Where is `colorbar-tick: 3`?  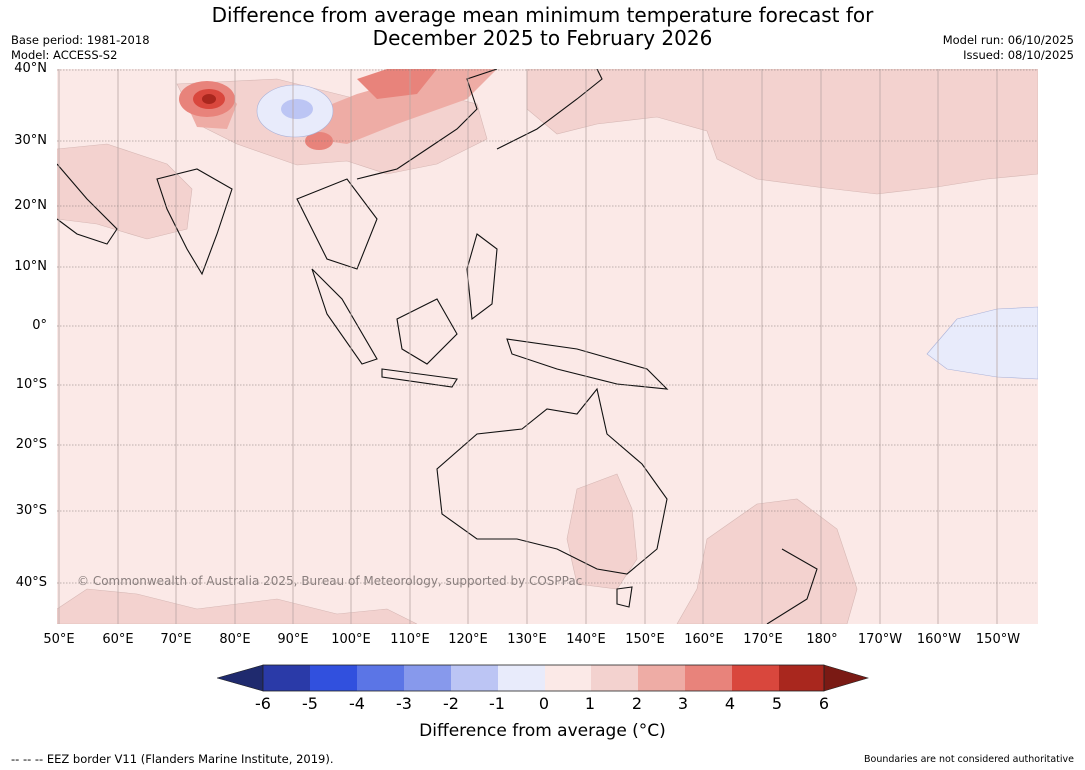 colorbar-tick: 3 is located at coordinates (683, 703).